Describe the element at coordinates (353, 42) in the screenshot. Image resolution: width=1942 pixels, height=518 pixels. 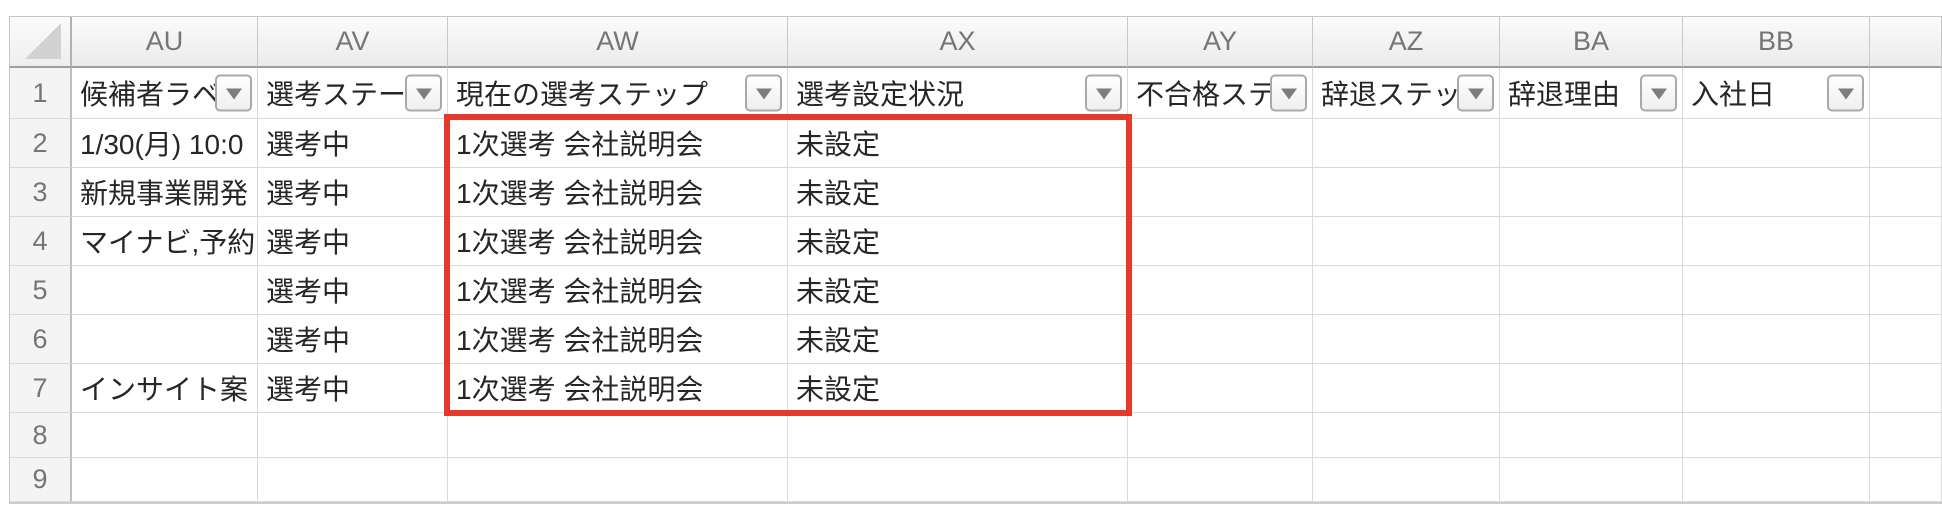
I see `column-header-AV: AV` at that location.